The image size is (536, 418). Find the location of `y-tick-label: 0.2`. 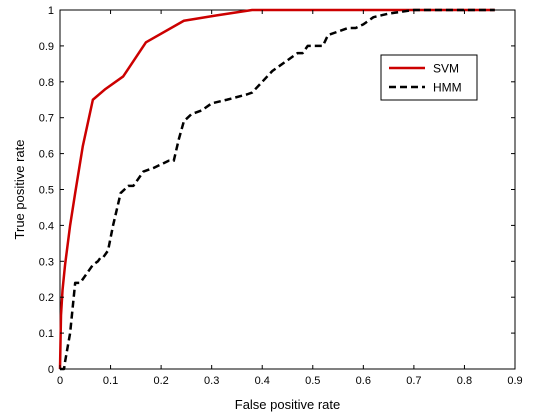

y-tick-label: 0.2 is located at coordinates (46, 298).